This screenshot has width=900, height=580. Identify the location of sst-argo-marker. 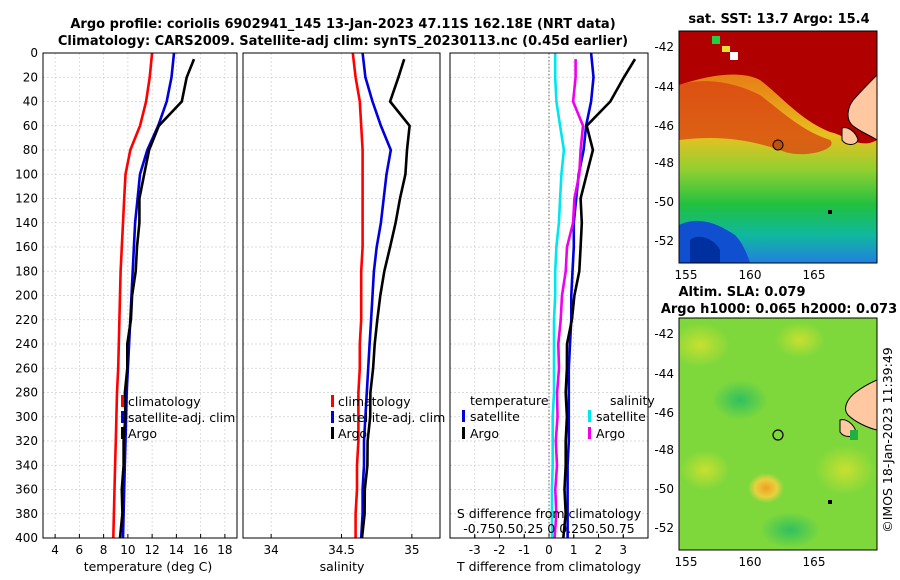
(778, 145).